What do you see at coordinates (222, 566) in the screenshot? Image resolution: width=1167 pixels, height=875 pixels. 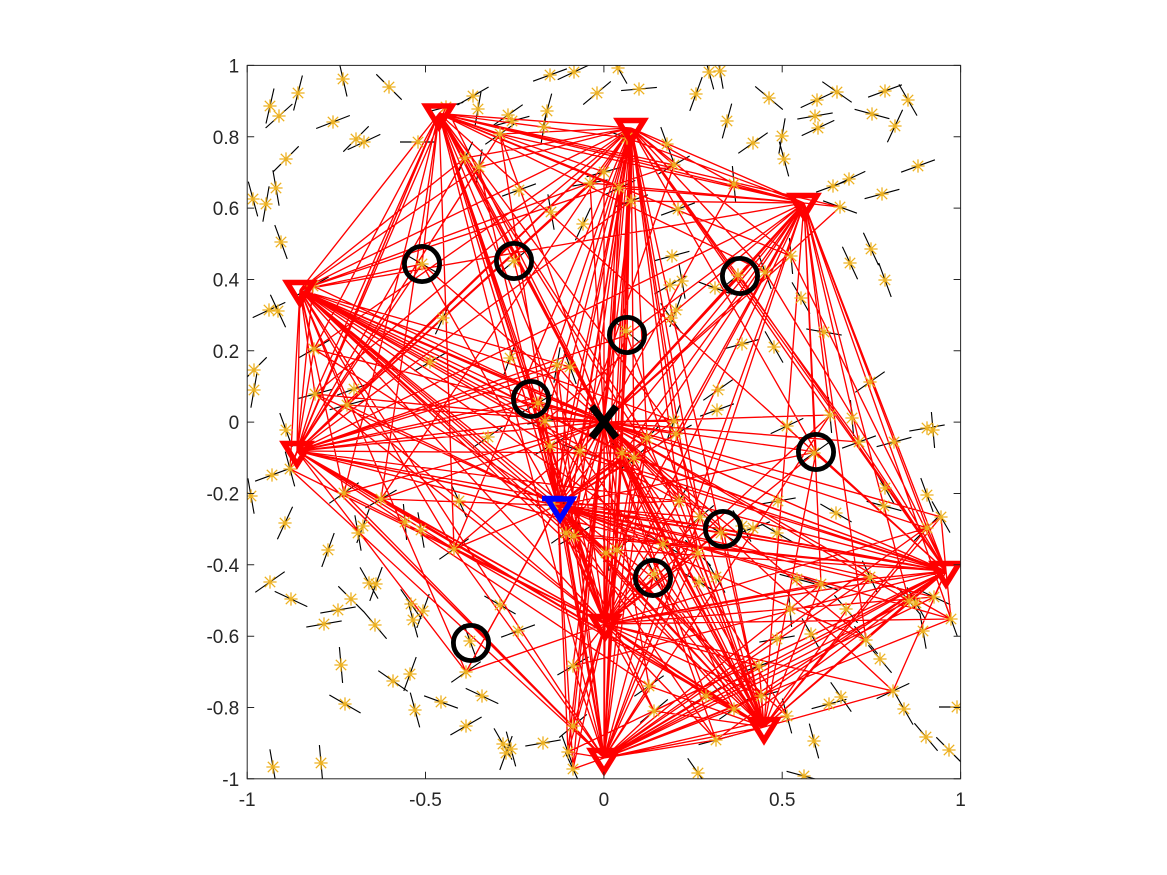 I see `svg-text: -0.4` at bounding box center [222, 566].